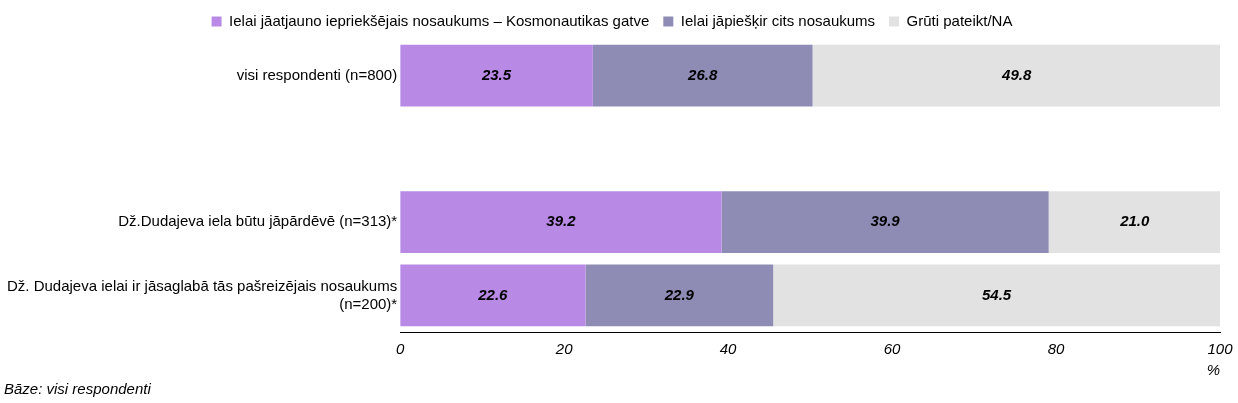  What do you see at coordinates (959, 20) in the screenshot?
I see `legend-label: Grūti pateikt/NA` at bounding box center [959, 20].